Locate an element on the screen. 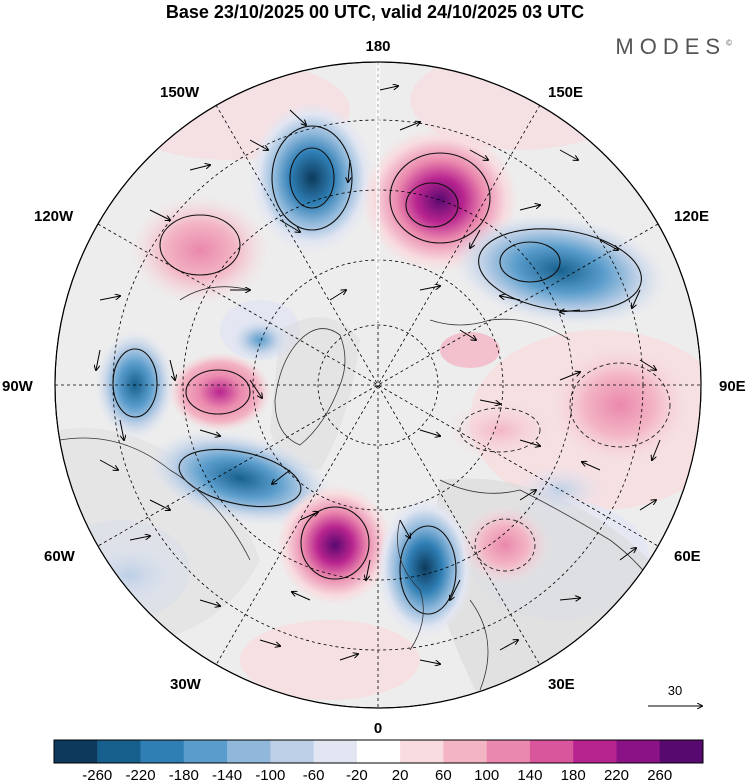 The height and width of the screenshot is (783, 750). lon-label-0: 0 is located at coordinates (378, 728).